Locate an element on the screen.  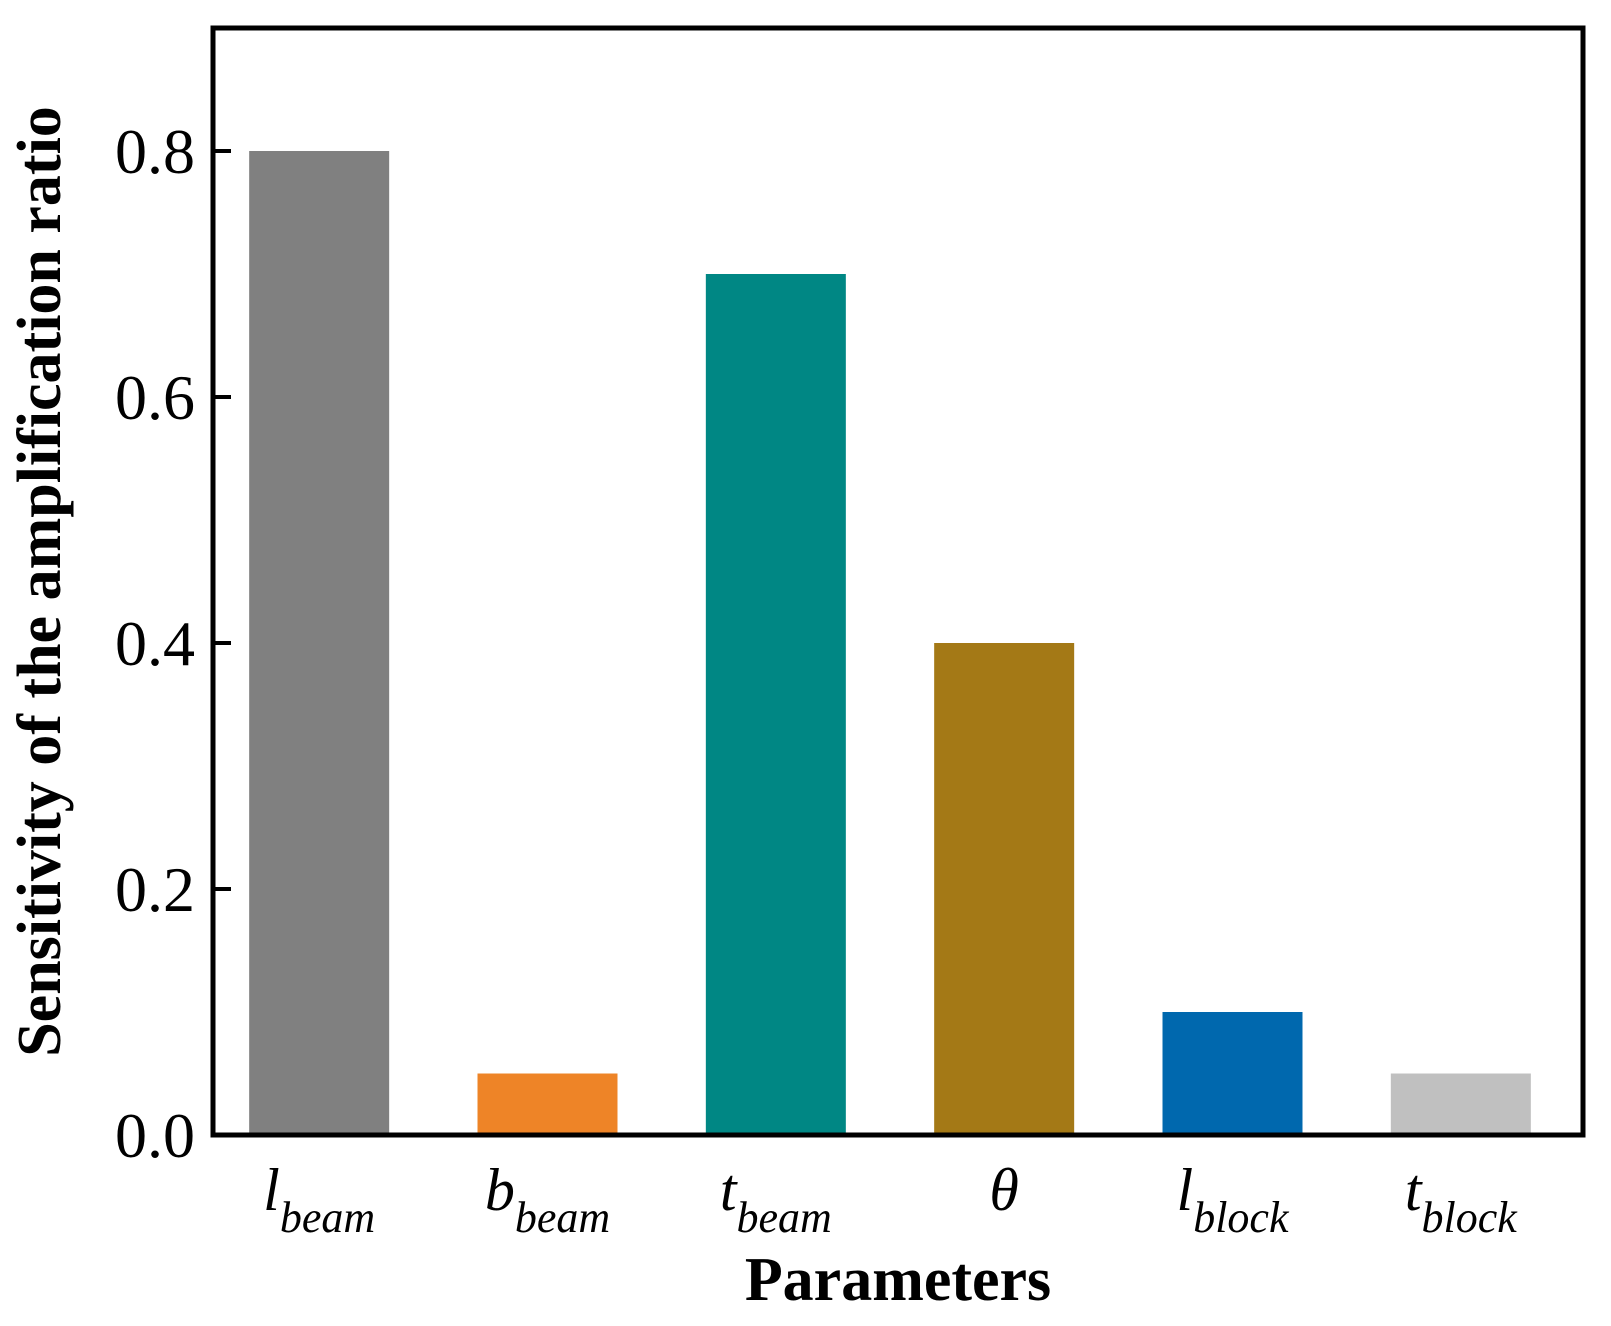
x-tick-label-4: lblock is located at coordinates (1233, 1199).